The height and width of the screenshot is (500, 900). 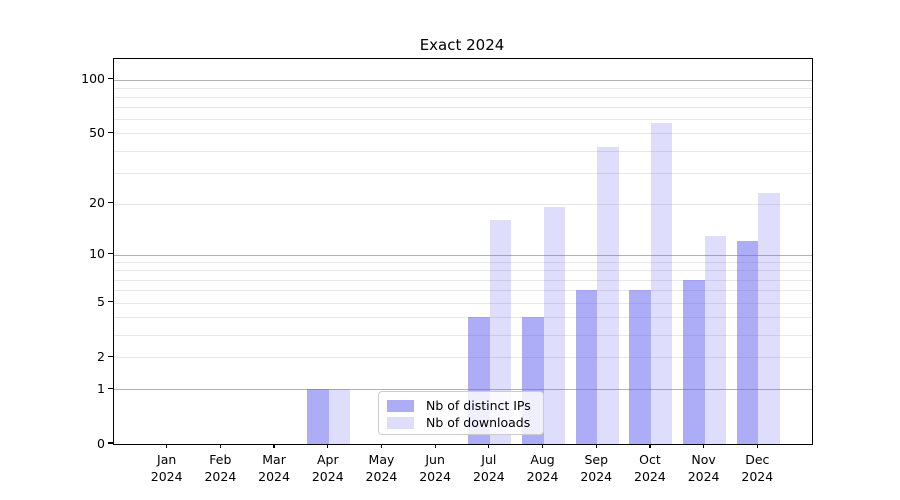 I want to click on legend-swatch-downloads, so click(x=400, y=422).